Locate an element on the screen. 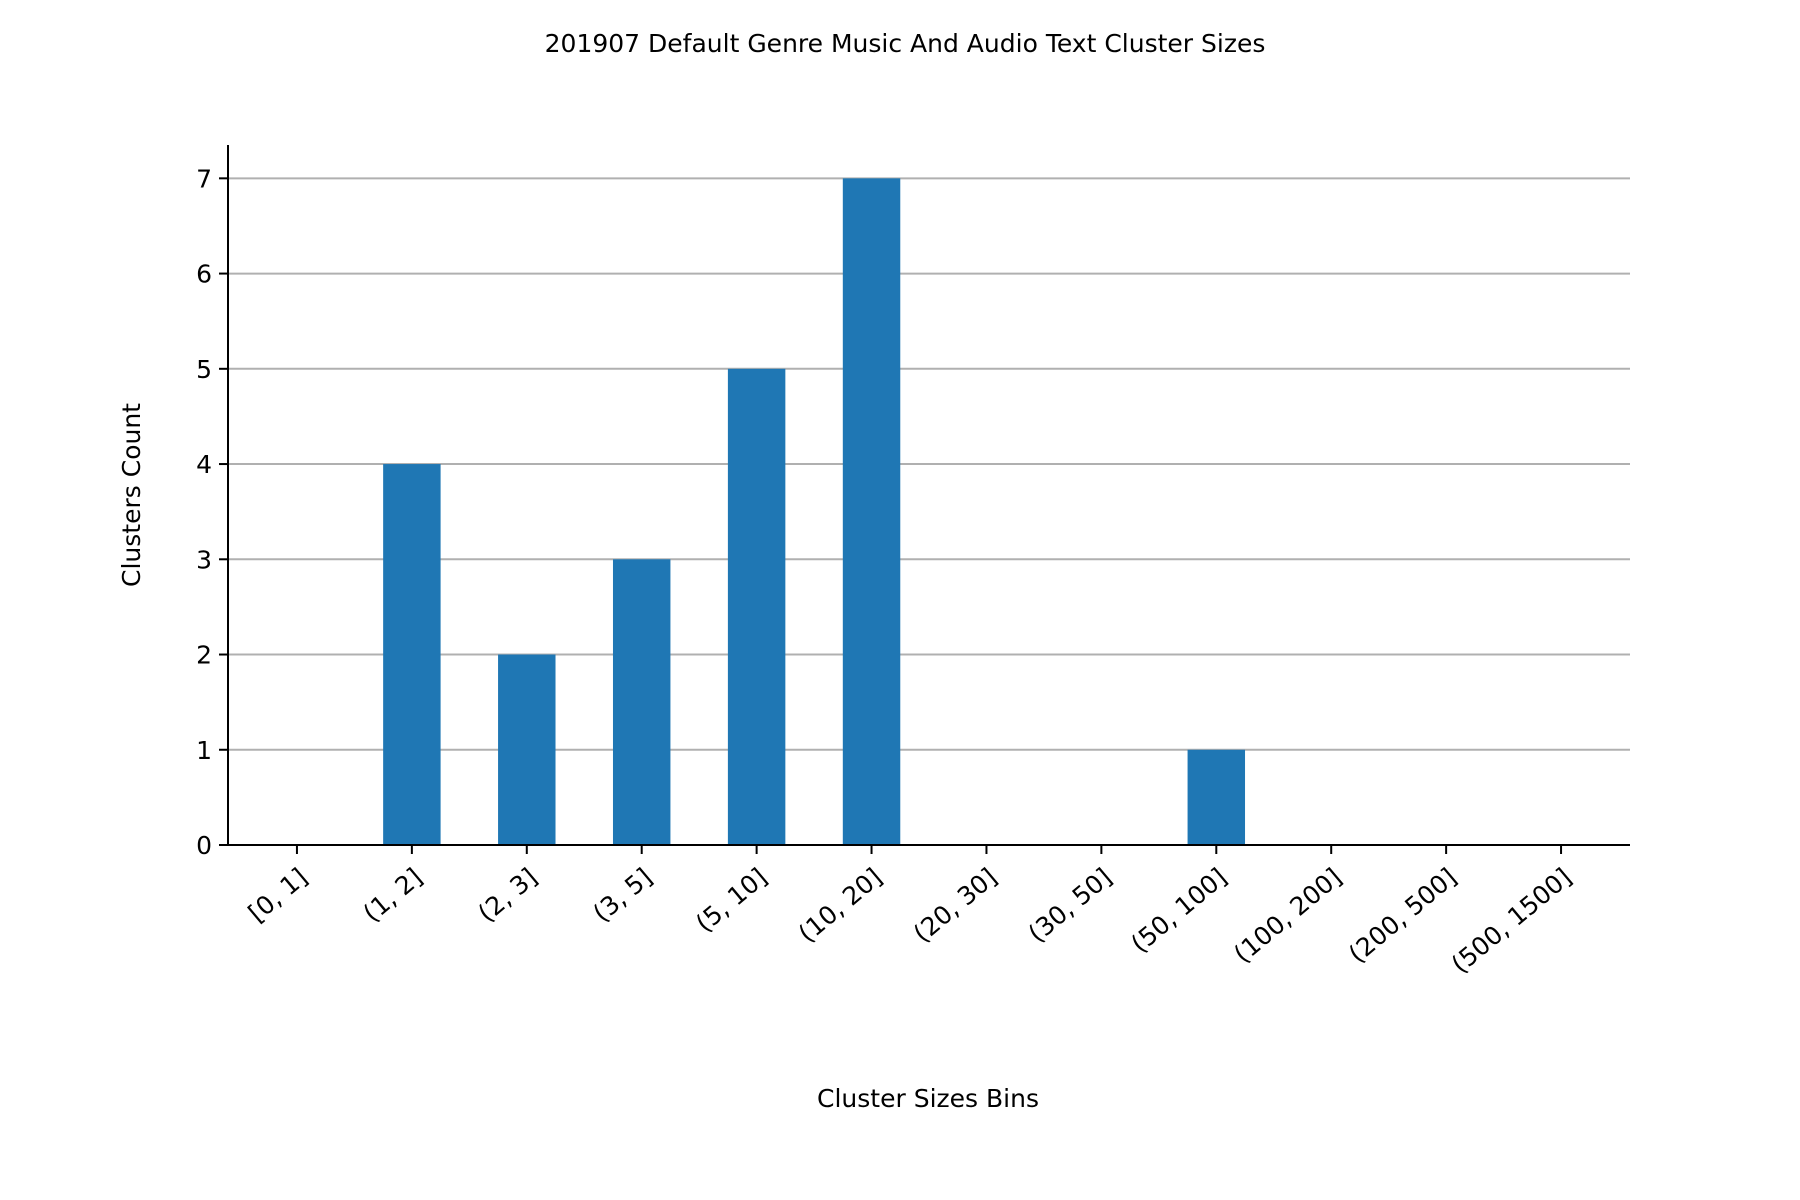 Image resolution: width=1800 pixels, height=1200 pixels. y-ticks: 0 1 2 3 4 5 6 7 is located at coordinates (212, 512).